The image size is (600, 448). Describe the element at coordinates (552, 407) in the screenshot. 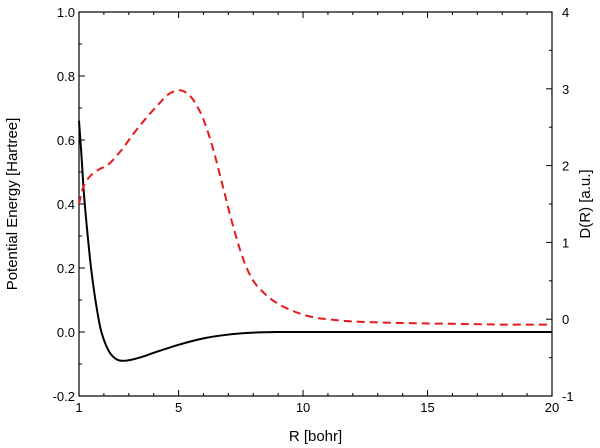

I see `x-tick-label: 20` at that location.